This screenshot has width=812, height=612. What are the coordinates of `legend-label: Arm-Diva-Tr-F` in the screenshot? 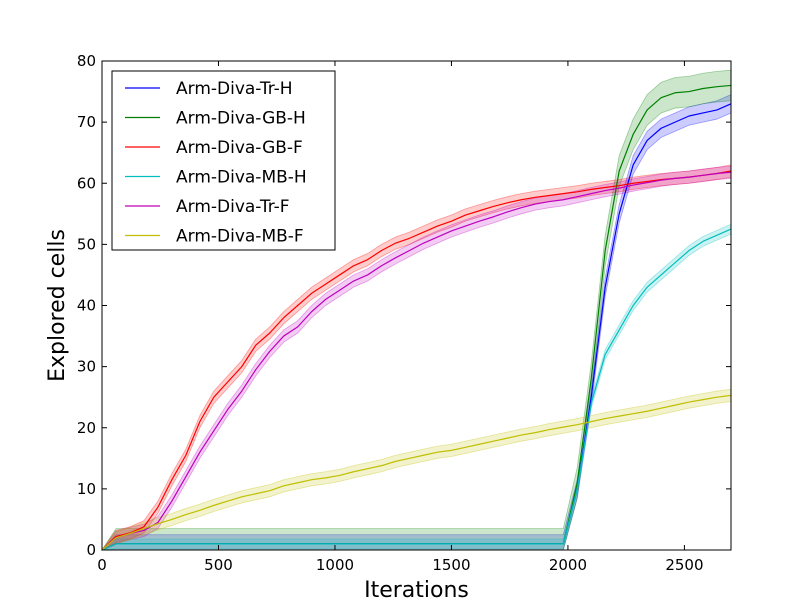 It's located at (233, 207).